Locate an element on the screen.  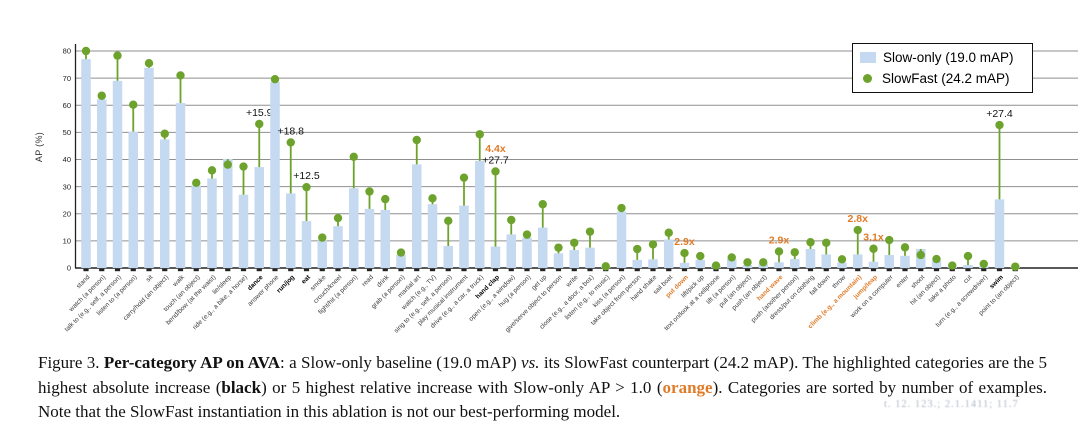
legend-item-slowfast: SlowFast (24.2 mAP) is located at coordinates (943, 78).